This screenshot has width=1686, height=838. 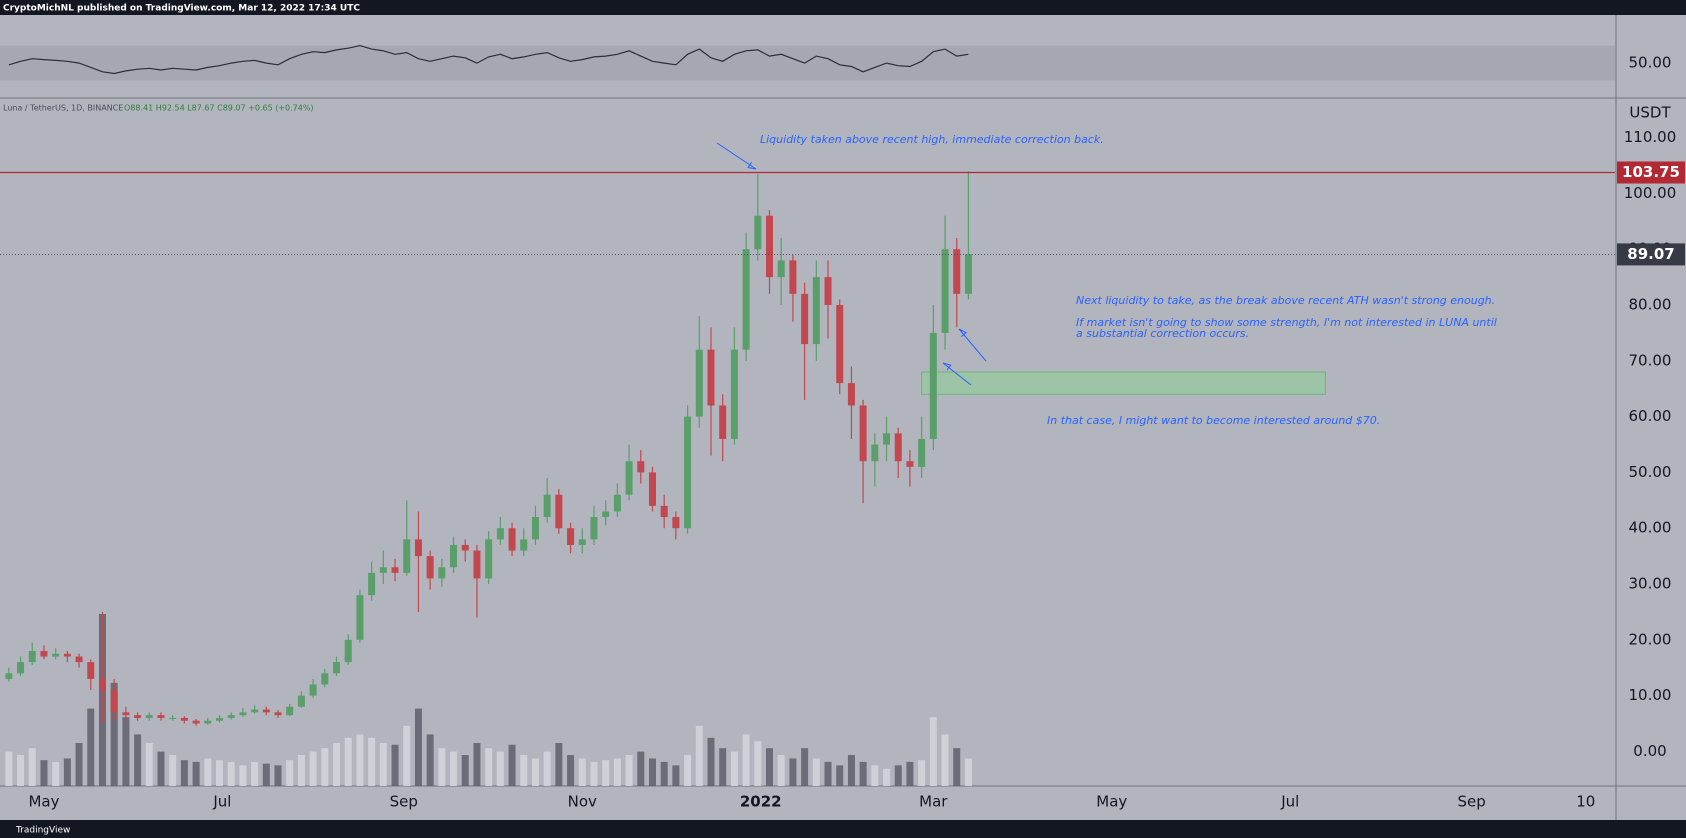 What do you see at coordinates (761, 802) in the screenshot?
I see `x-tick-label: 2022` at bounding box center [761, 802].